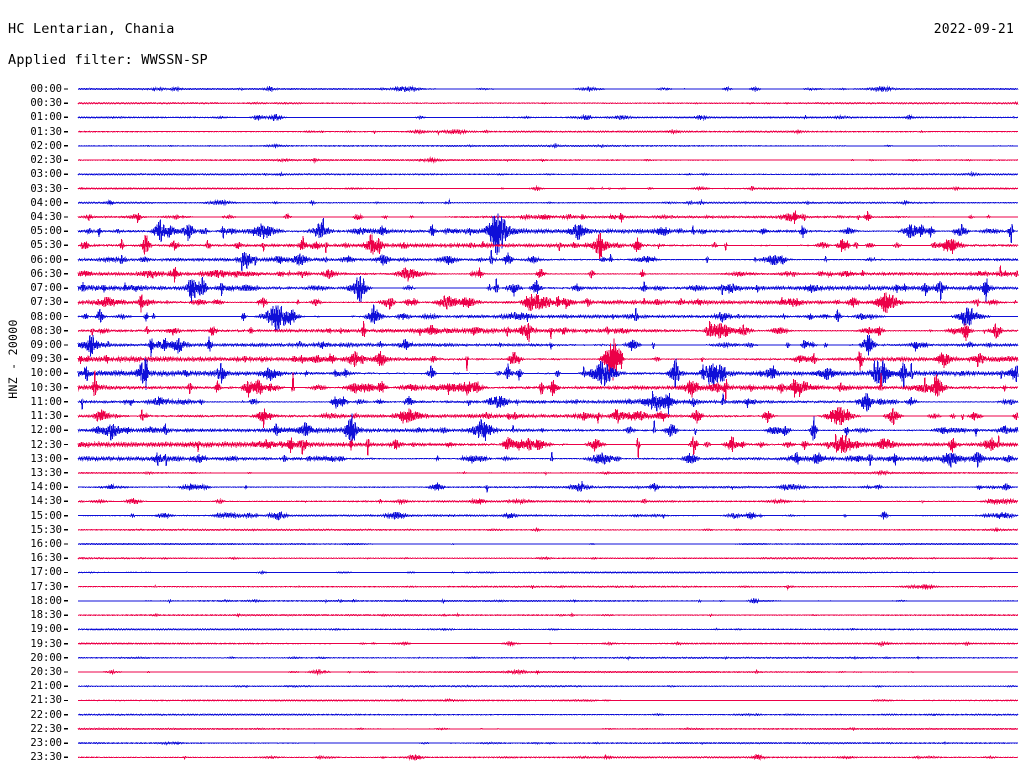 The height and width of the screenshot is (780, 1024). I want to click on time-label: 14:30, so click(46, 501).